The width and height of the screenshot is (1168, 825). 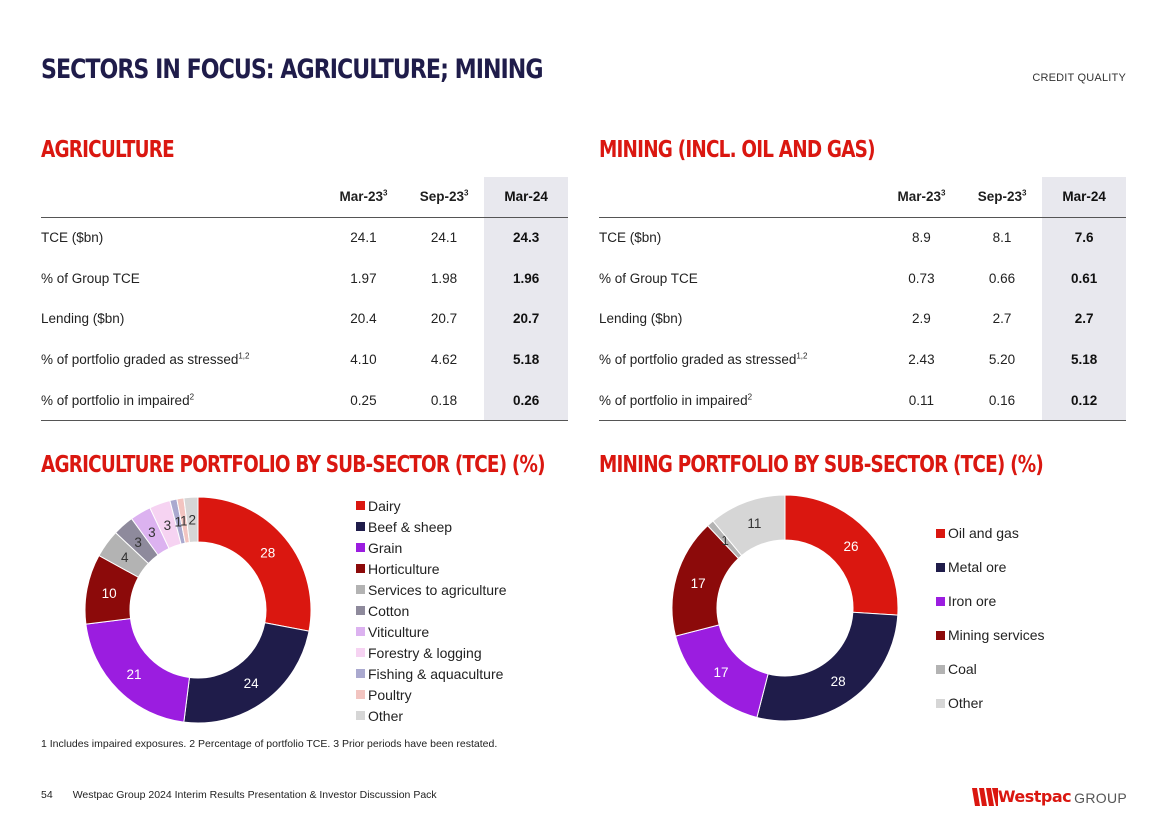 What do you see at coordinates (1084, 237) in the screenshot?
I see `table-cell: 7.6` at bounding box center [1084, 237].